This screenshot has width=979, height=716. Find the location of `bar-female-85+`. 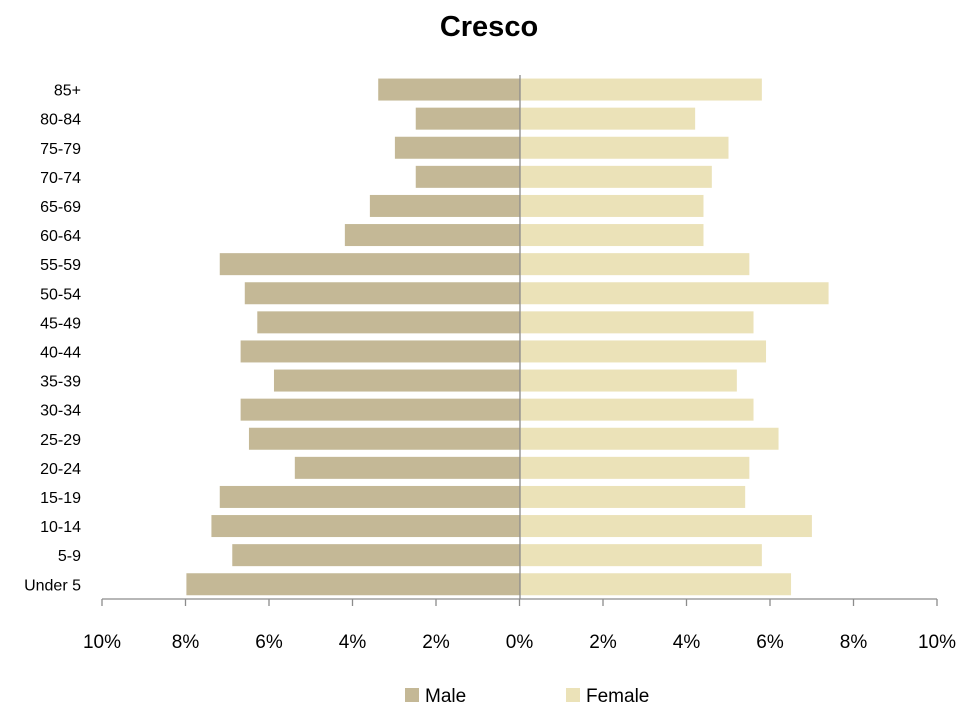

bar-female-85+ is located at coordinates (641, 89).